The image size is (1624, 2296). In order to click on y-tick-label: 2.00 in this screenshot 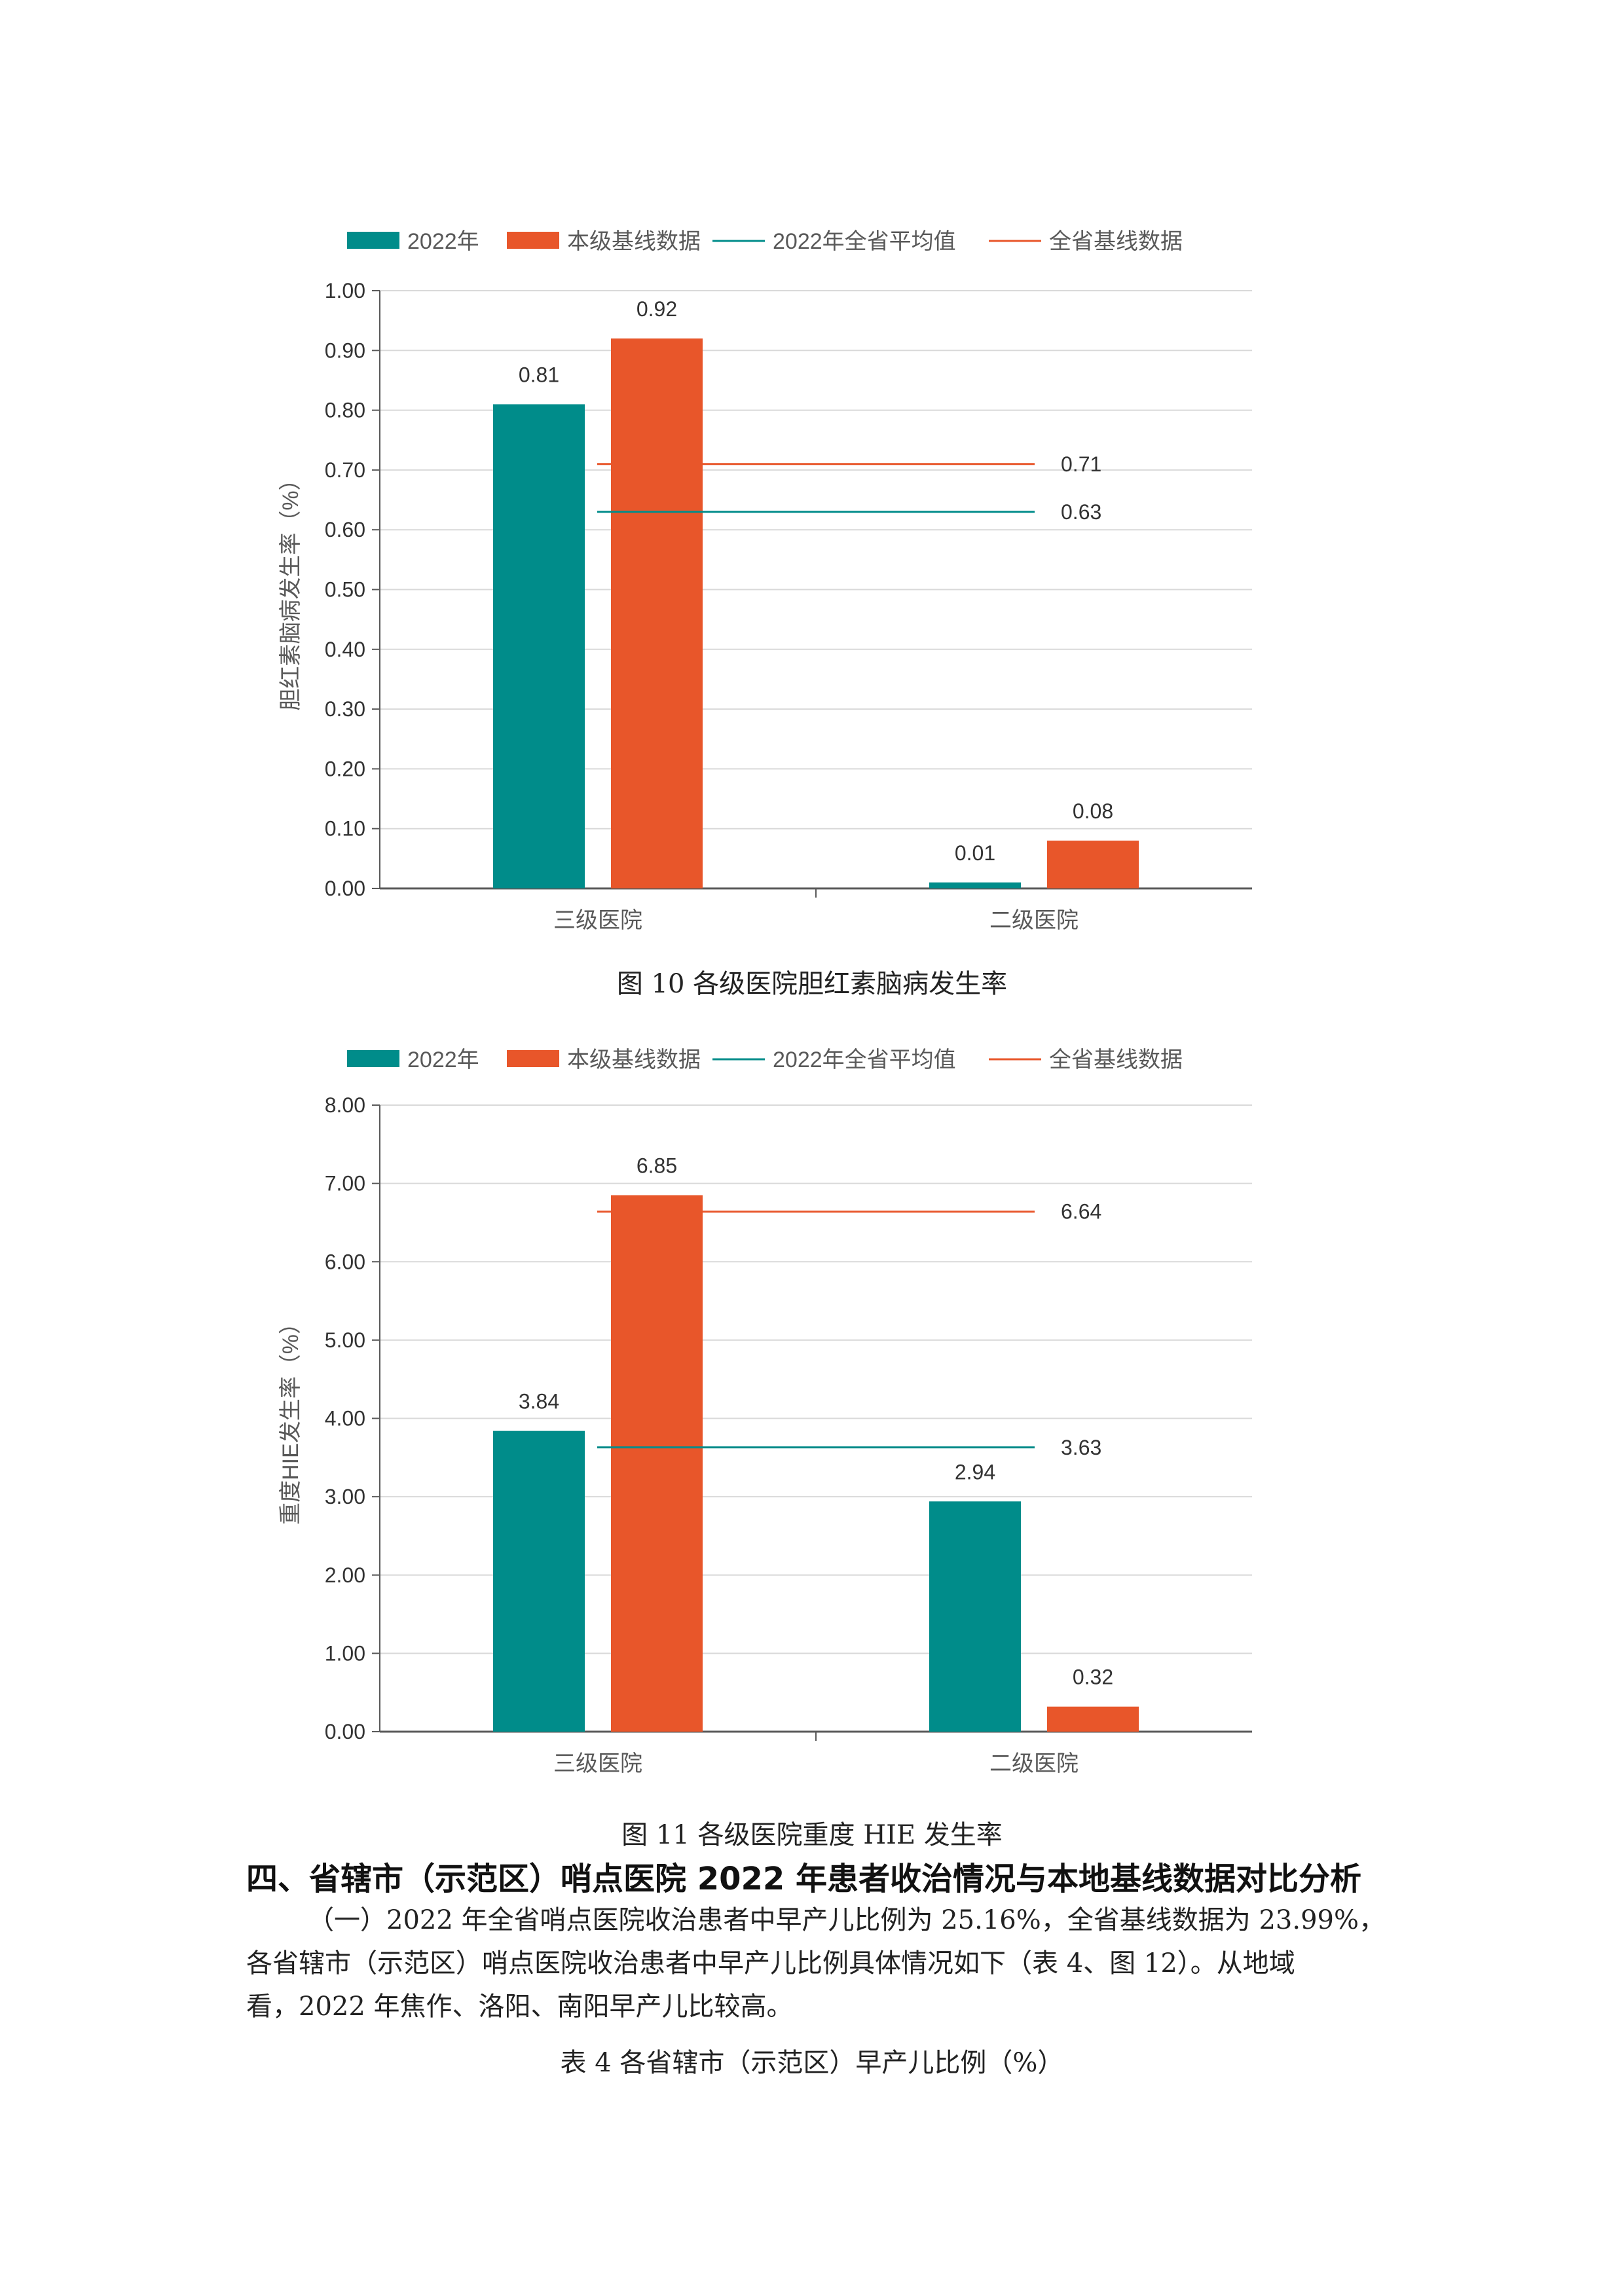, I will do `click(345, 1575)`.